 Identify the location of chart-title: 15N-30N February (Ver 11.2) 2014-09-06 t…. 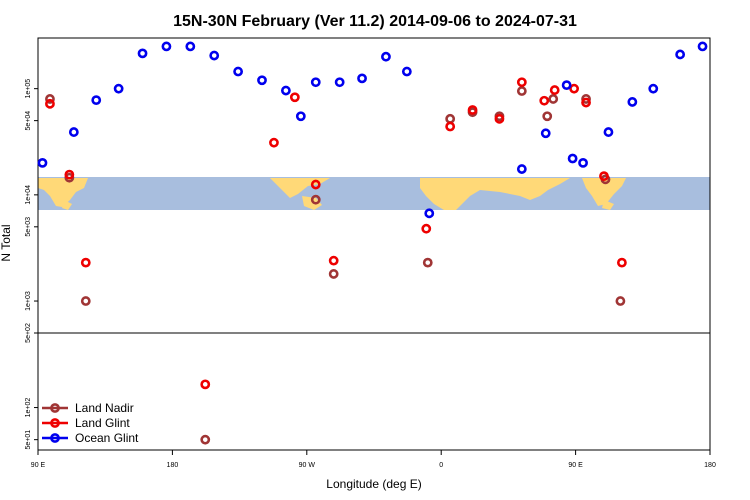
(375, 21).